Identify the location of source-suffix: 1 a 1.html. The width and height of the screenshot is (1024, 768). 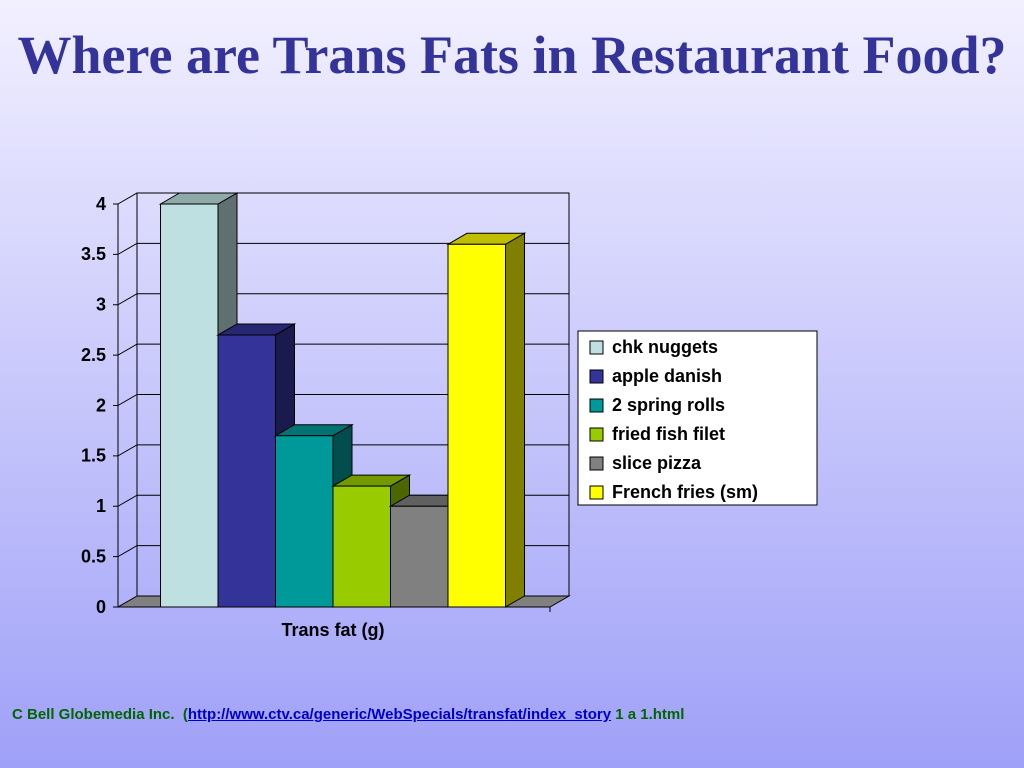
(648, 714).